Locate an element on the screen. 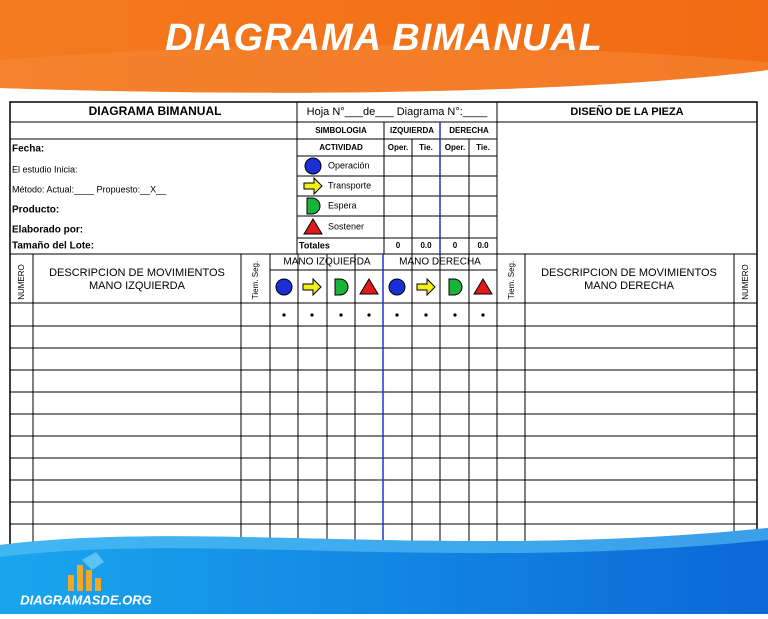 This screenshot has height=619, width=768. banner-wave is located at coordinates (384, 69).